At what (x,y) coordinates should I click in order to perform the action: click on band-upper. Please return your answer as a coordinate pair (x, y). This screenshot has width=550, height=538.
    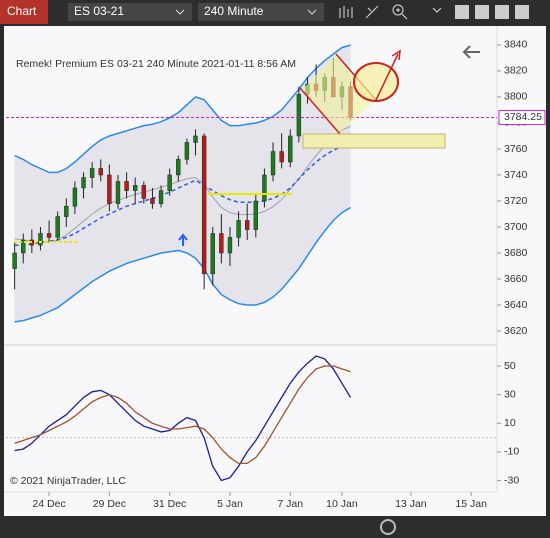
    Looking at the image, I should click on (182, 109).